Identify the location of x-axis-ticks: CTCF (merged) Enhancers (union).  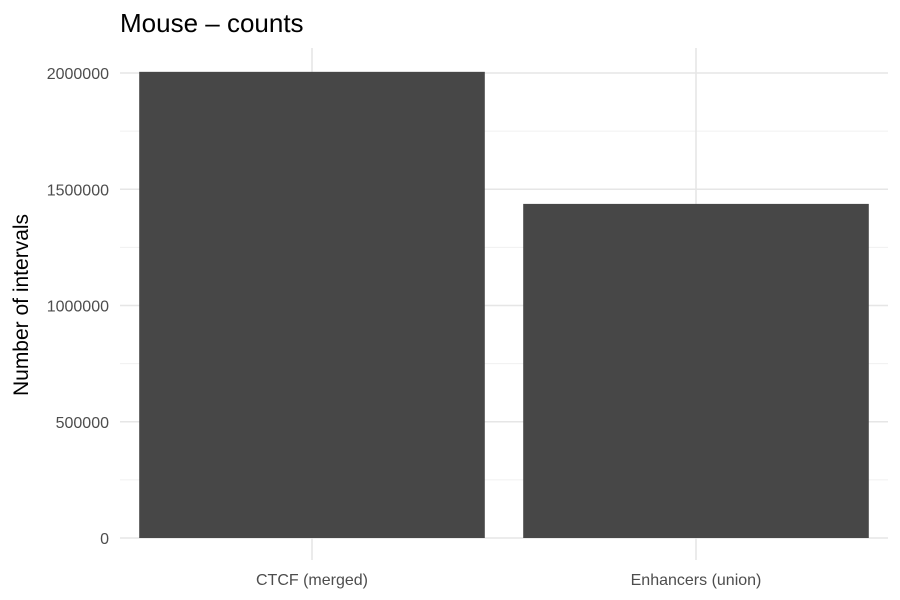
(508, 580).